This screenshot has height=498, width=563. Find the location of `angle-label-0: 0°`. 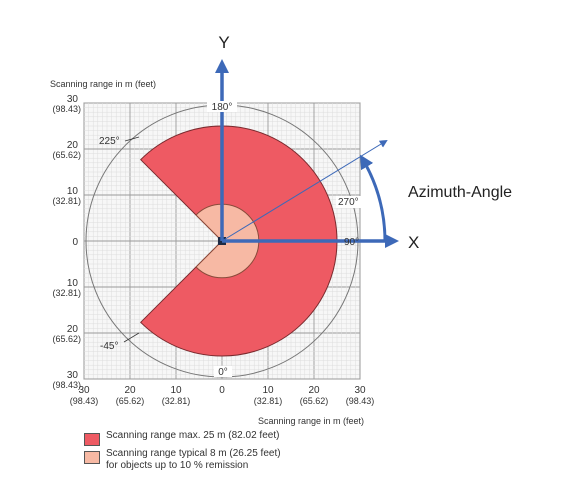

angle-label-0: 0° is located at coordinates (223, 372).